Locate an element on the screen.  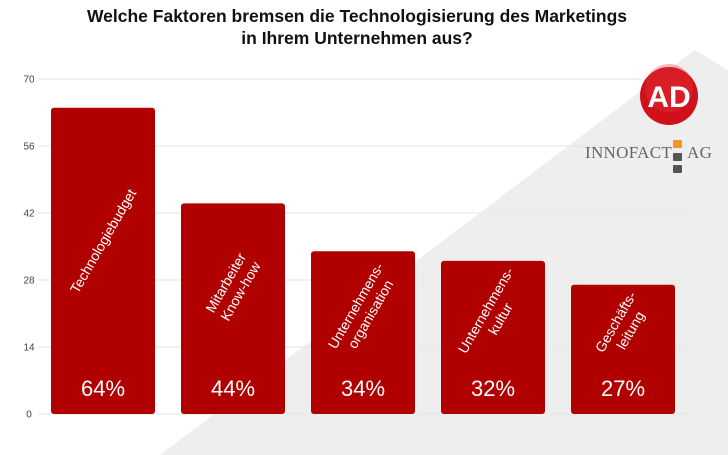
logo-text: AD is located at coordinates (668, 97).